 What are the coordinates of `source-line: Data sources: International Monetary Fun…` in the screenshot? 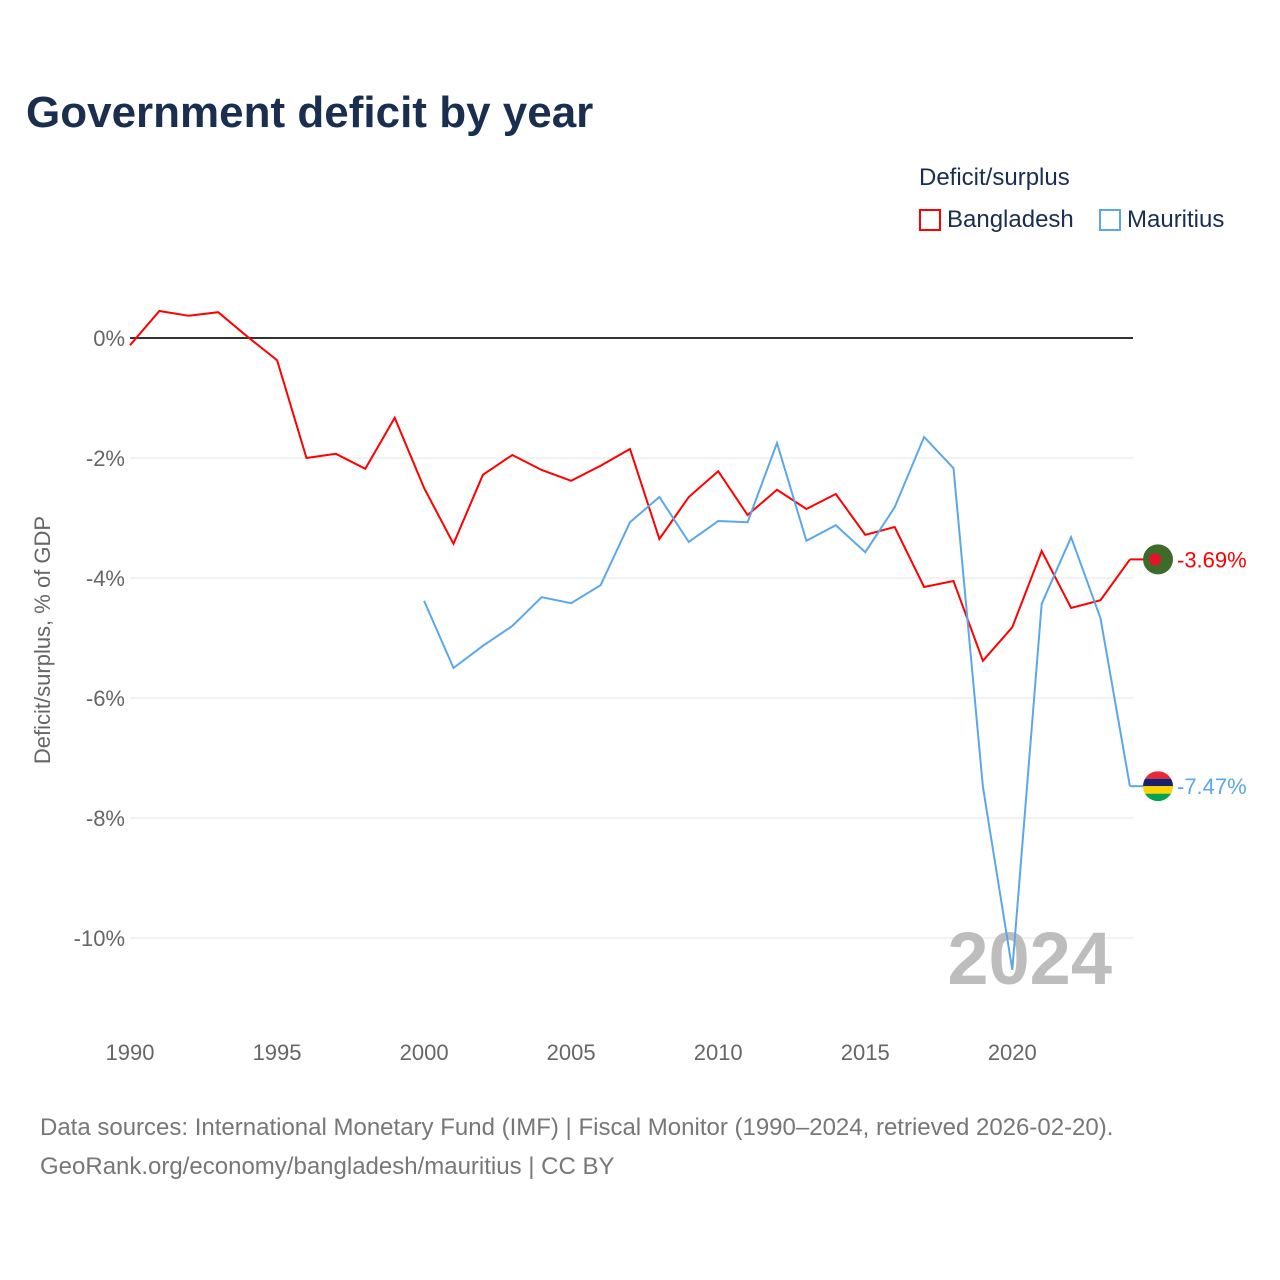 It's located at (577, 1127).